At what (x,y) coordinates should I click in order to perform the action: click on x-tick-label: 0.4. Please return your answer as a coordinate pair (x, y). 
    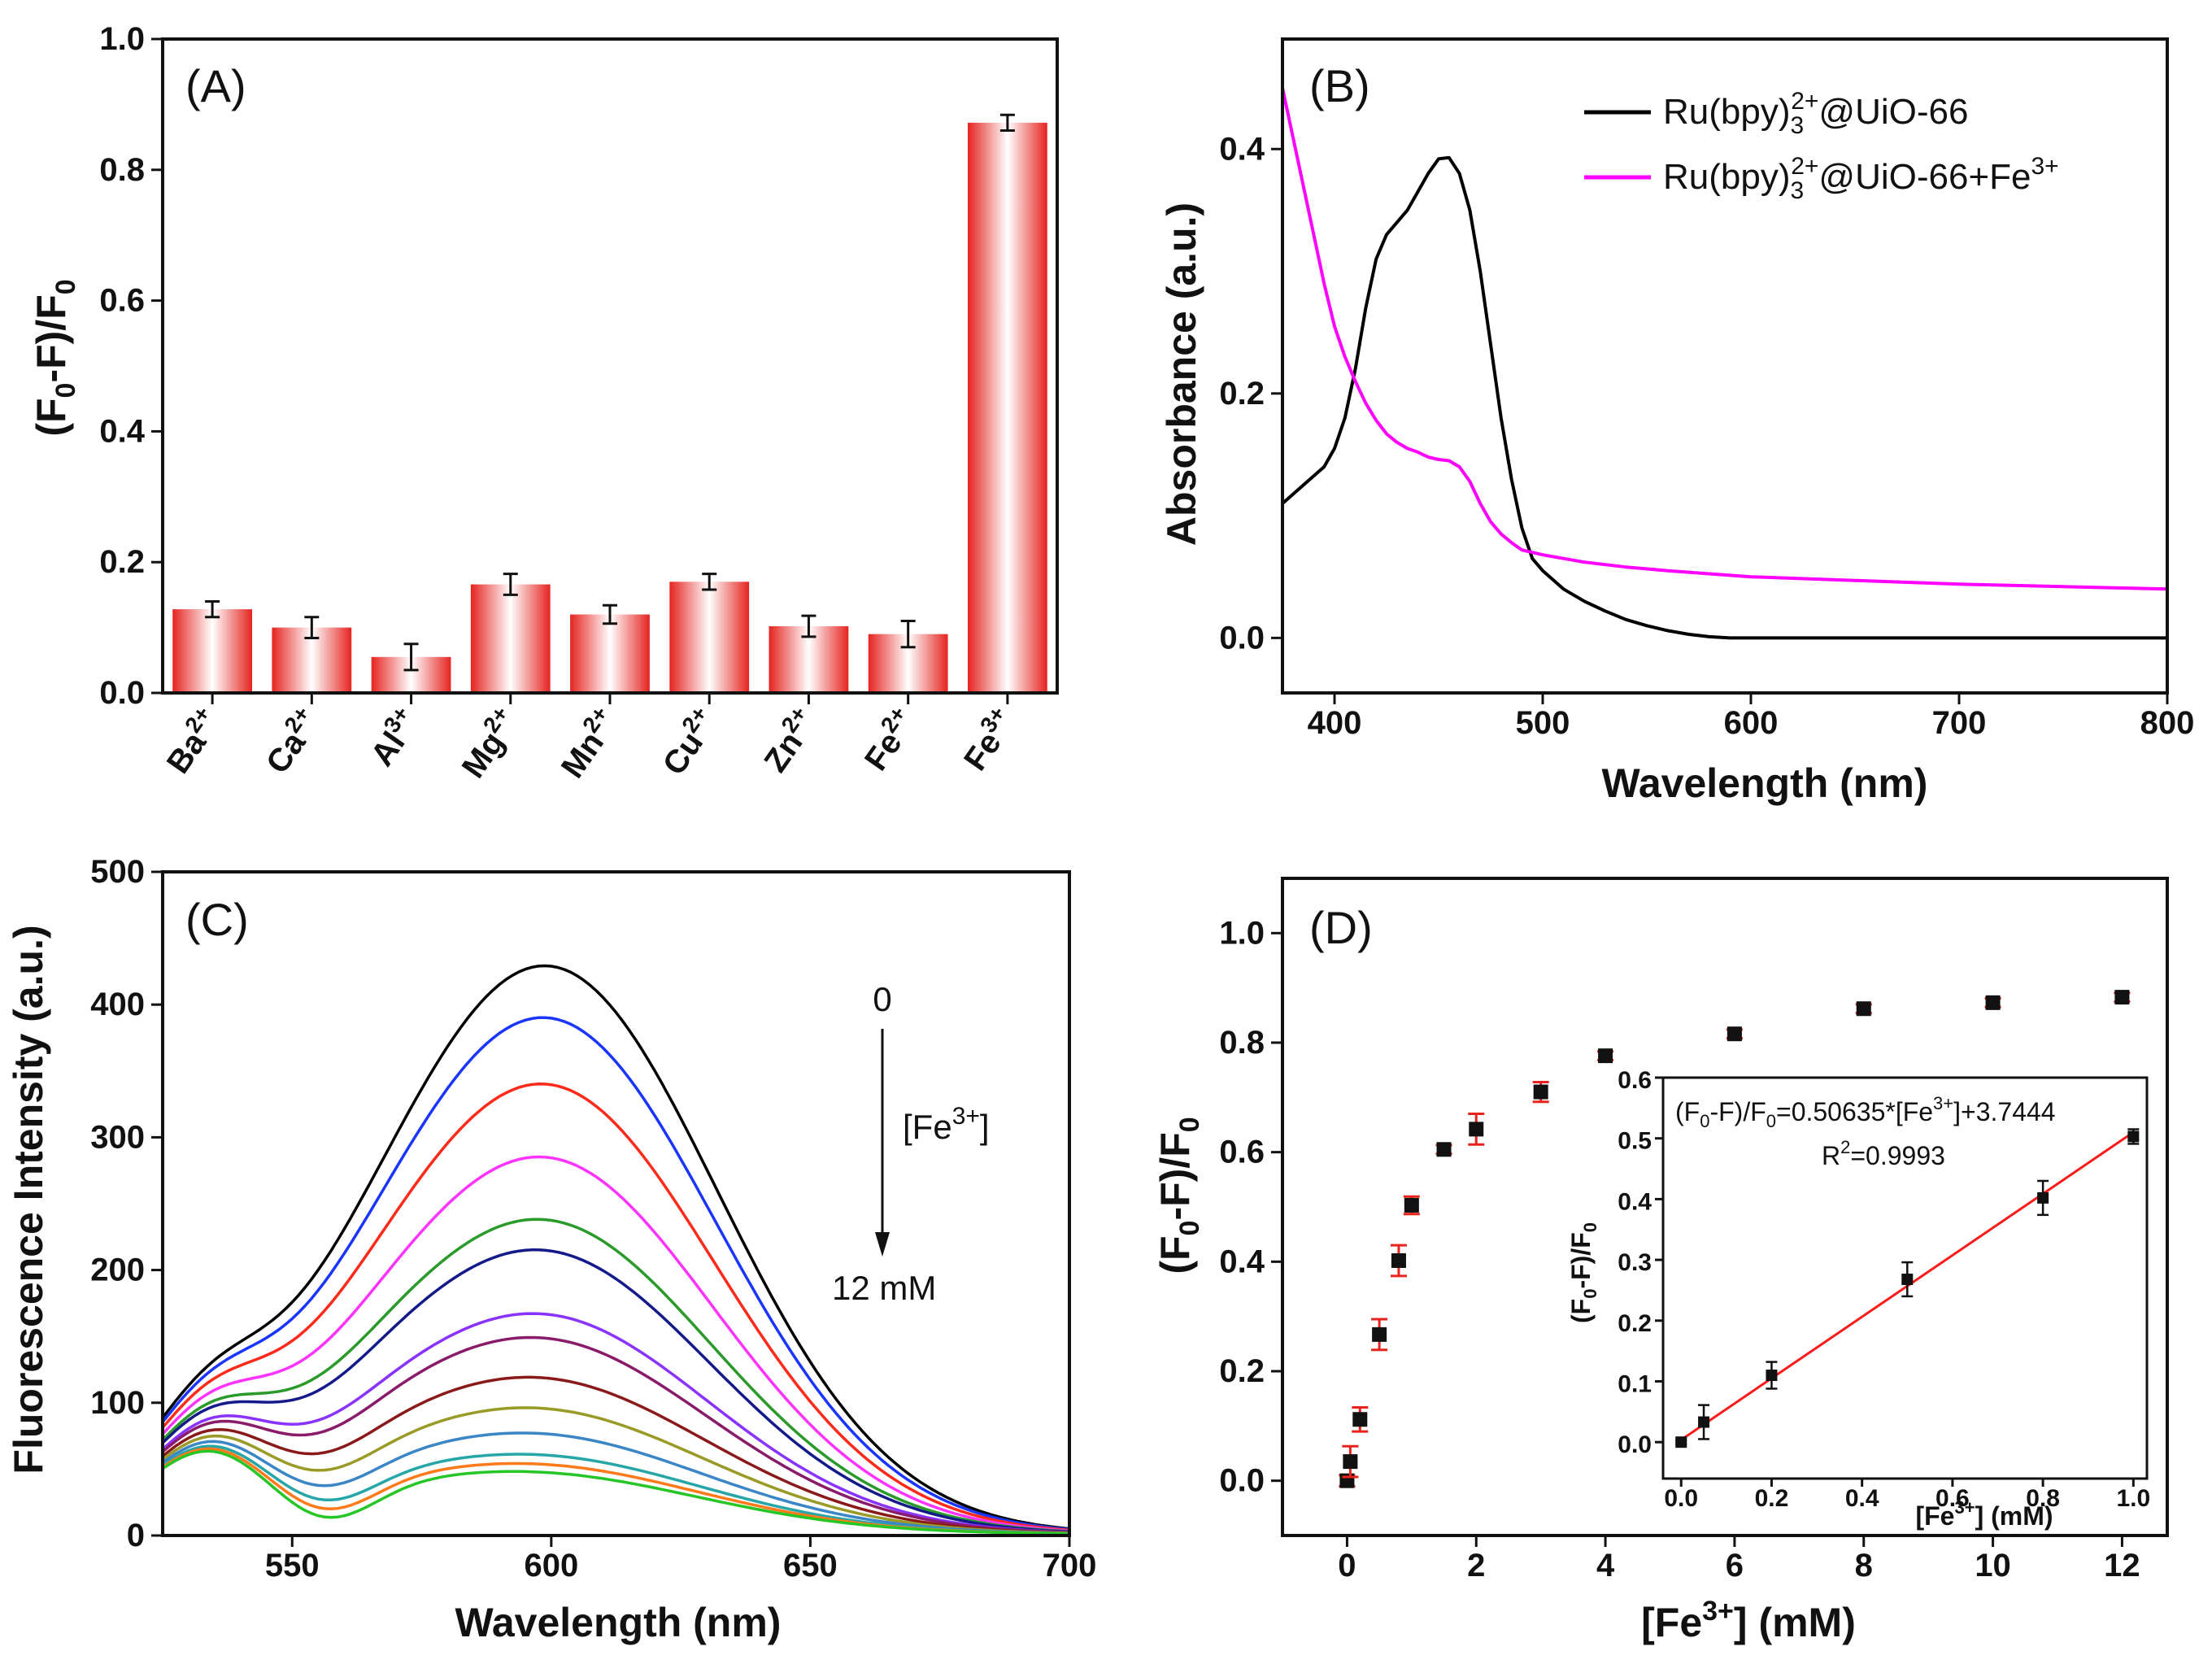
    Looking at the image, I should click on (1862, 1499).